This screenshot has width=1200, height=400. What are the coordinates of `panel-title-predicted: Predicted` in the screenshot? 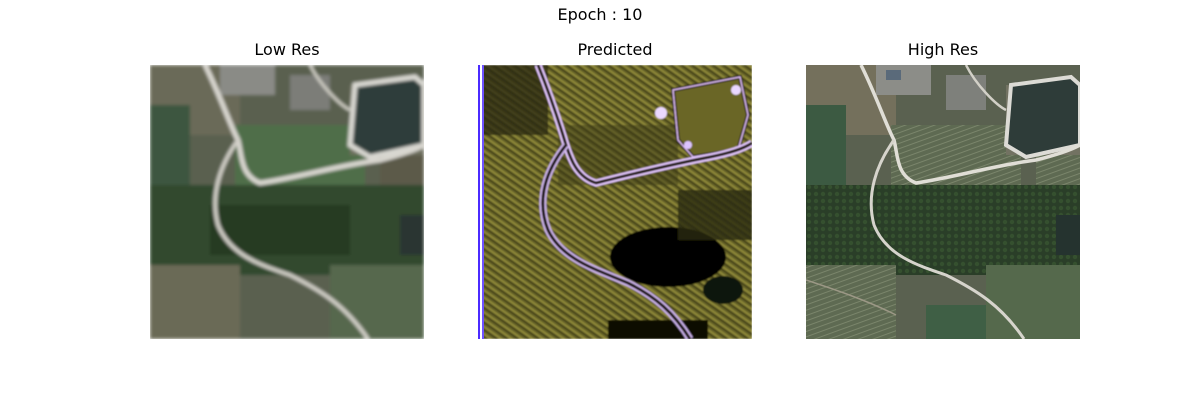 It's located at (615, 49).